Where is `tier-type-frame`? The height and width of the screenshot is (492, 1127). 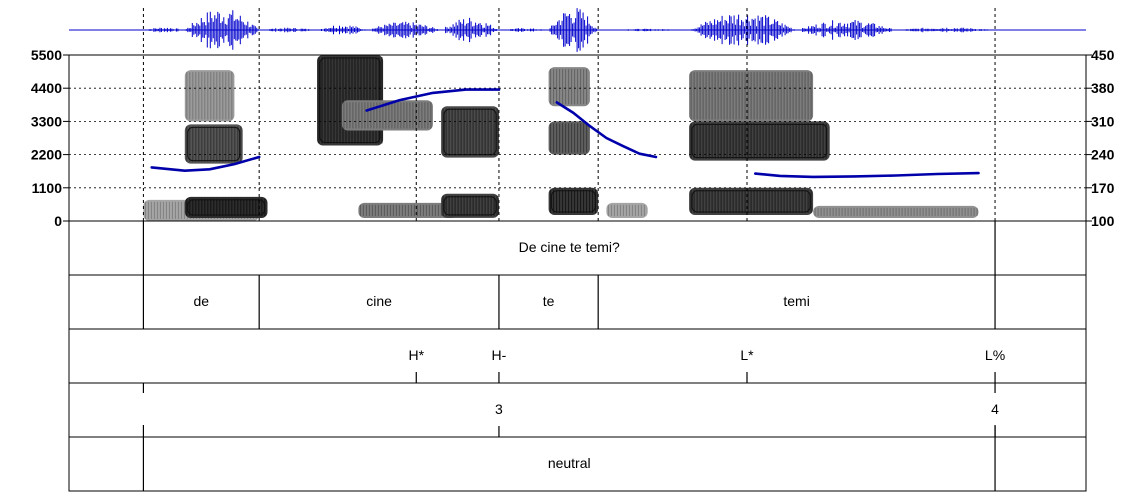 tier-type-frame is located at coordinates (577, 464).